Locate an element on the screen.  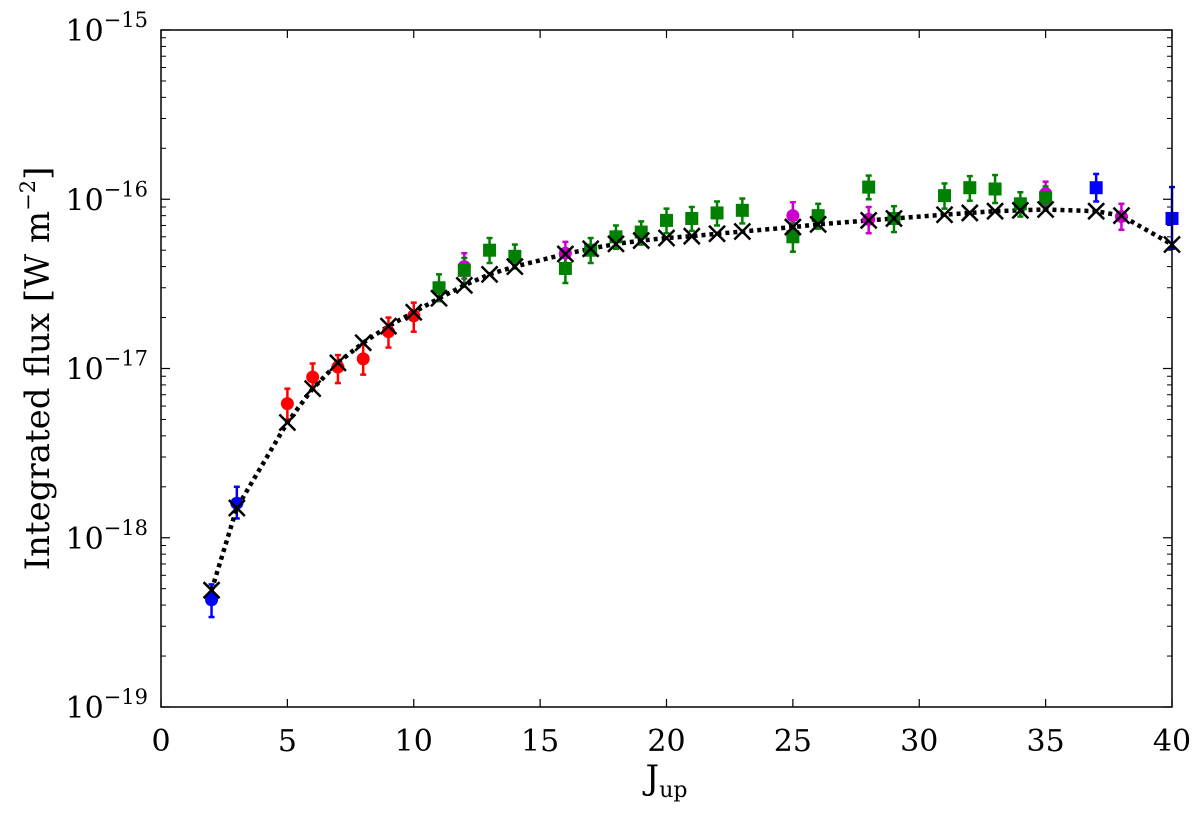
x-tick-label: 20 is located at coordinates (666, 741).